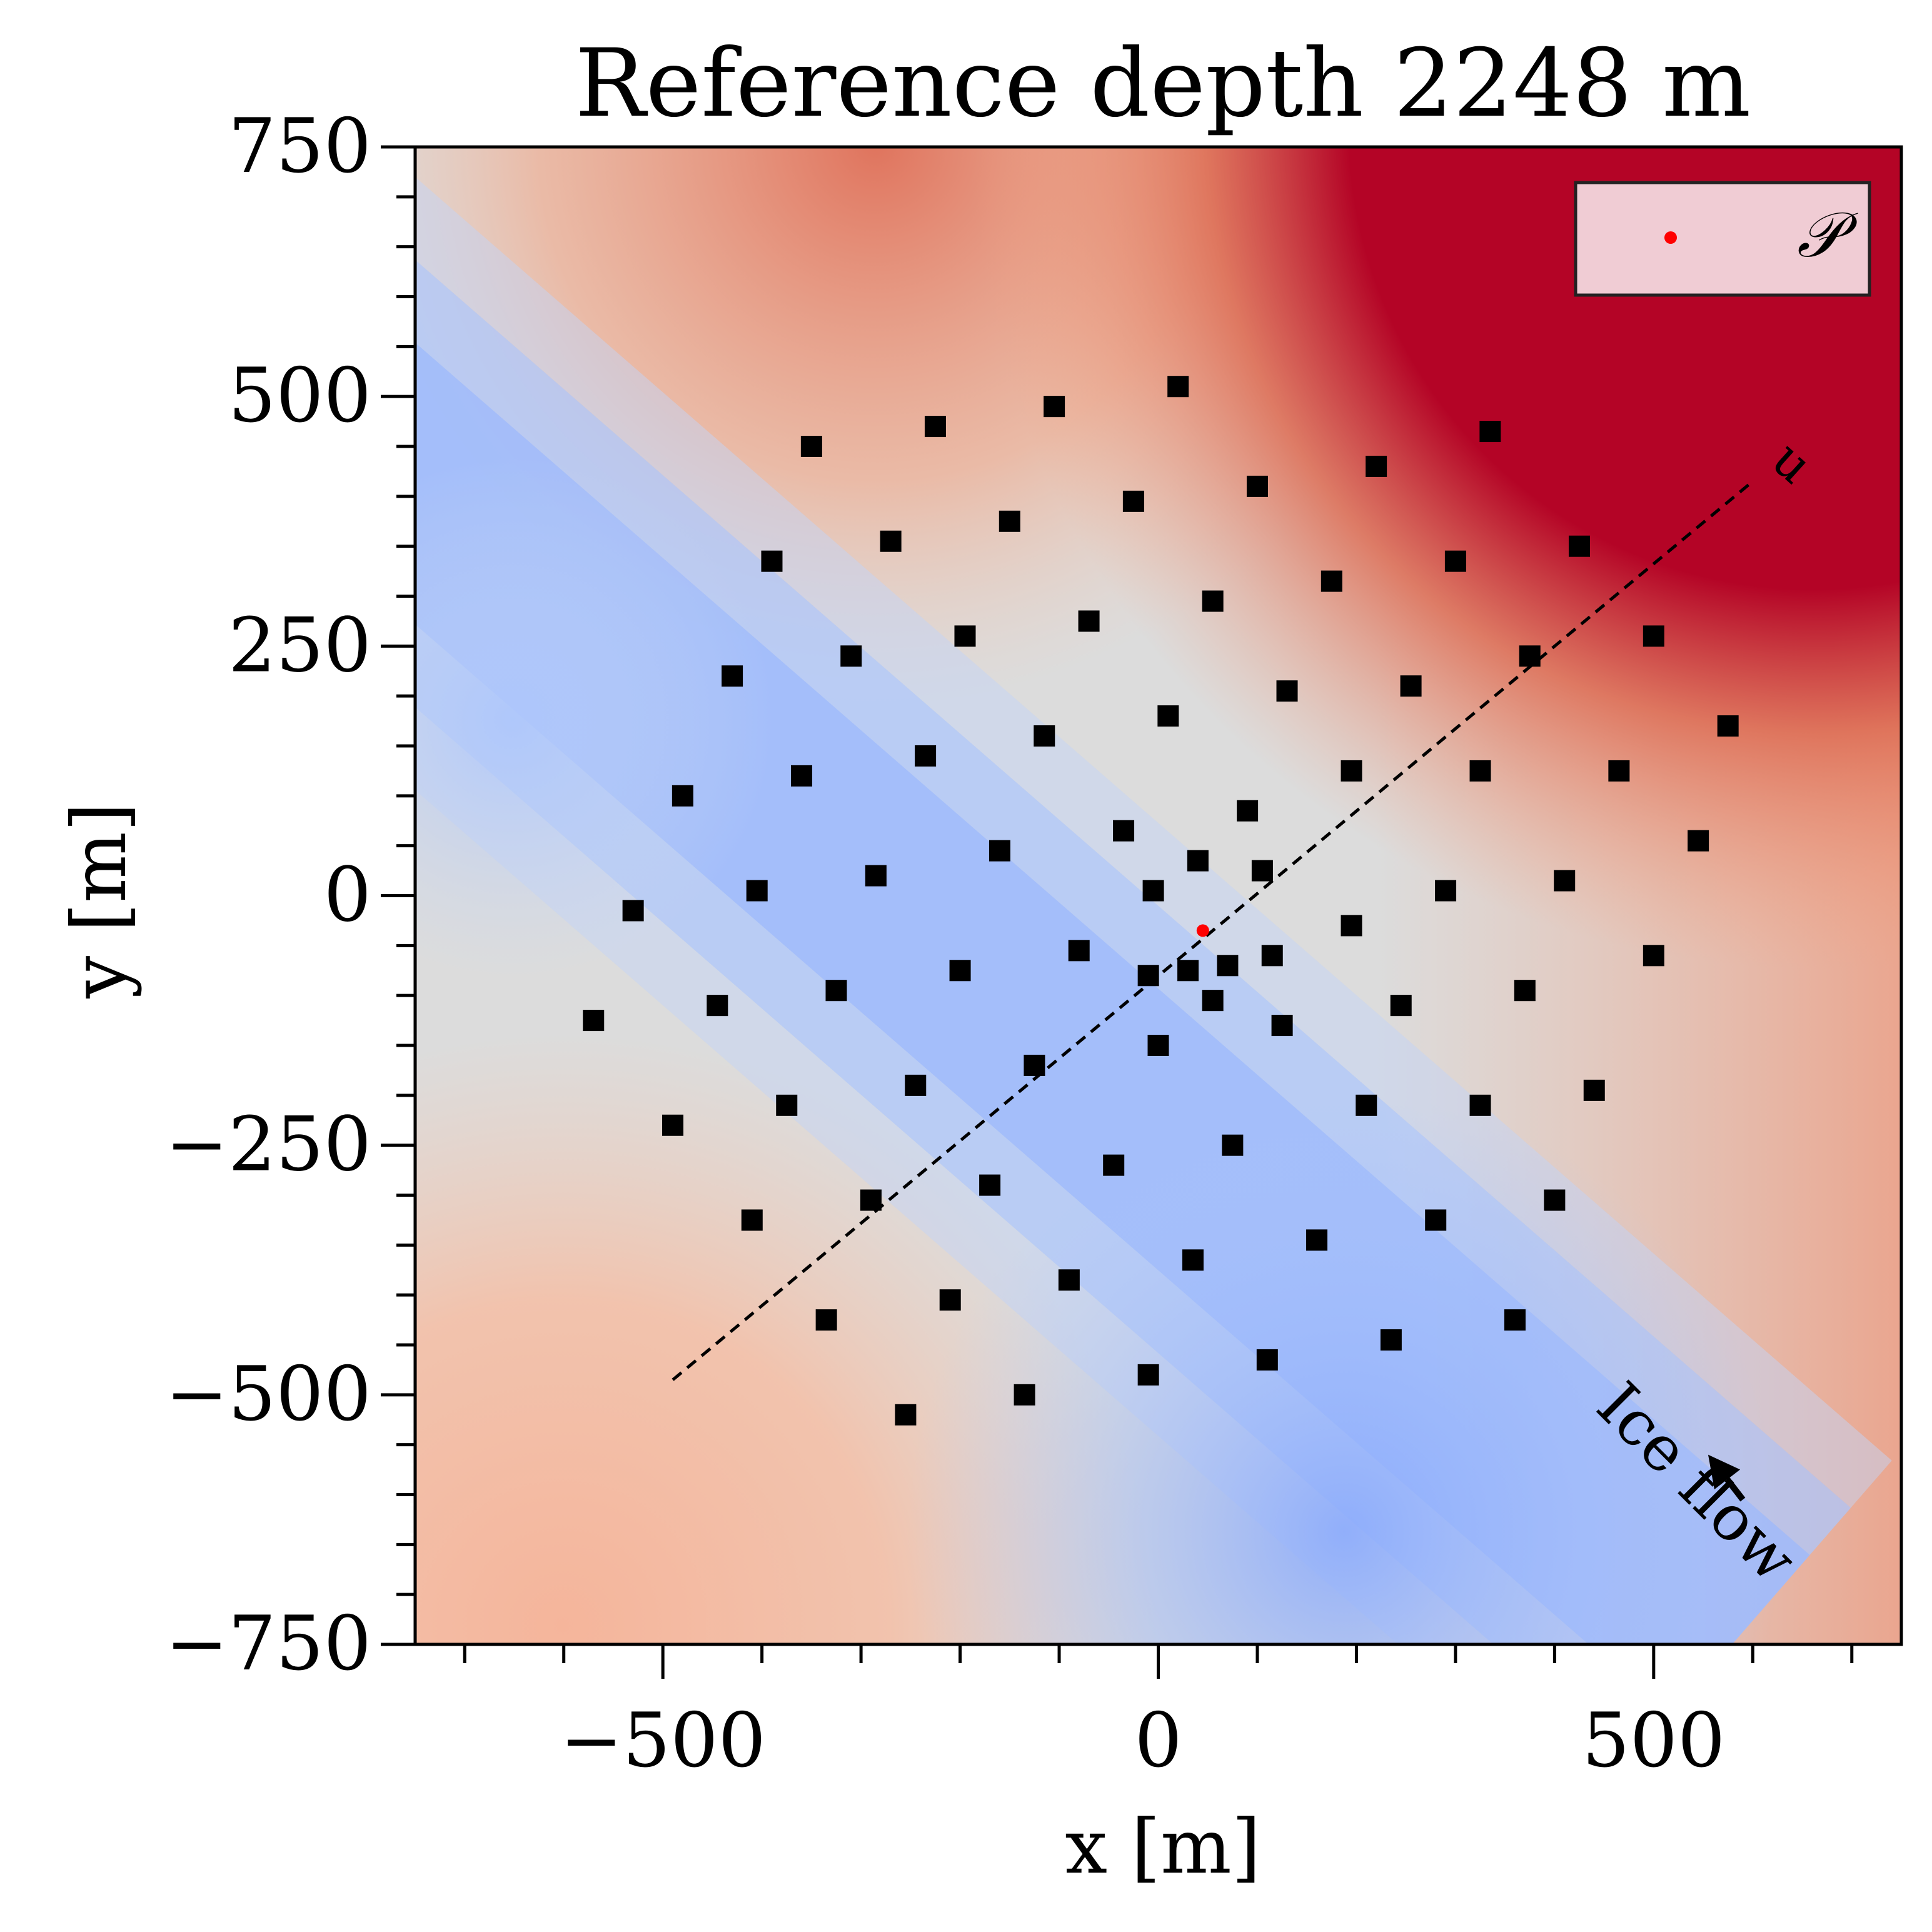  Describe the element at coordinates (663, 1741) in the screenshot. I see `x-tick-label: −500` at that location.